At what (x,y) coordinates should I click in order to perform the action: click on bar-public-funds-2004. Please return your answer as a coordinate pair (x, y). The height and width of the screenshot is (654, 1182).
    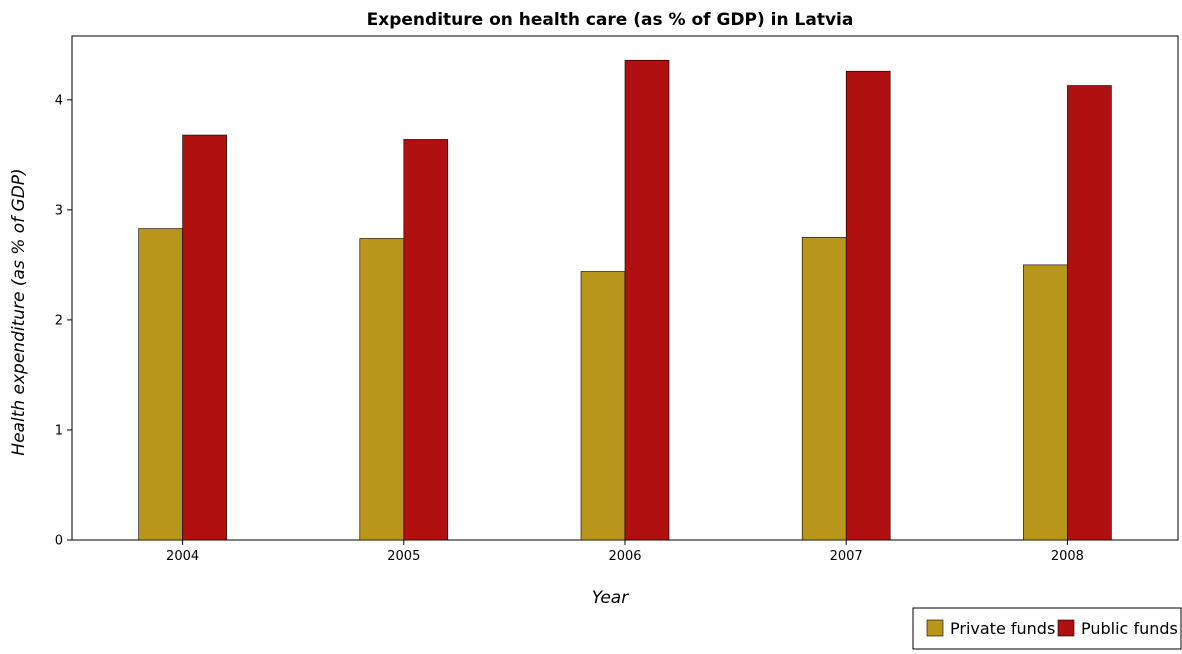
    Looking at the image, I should click on (204, 337).